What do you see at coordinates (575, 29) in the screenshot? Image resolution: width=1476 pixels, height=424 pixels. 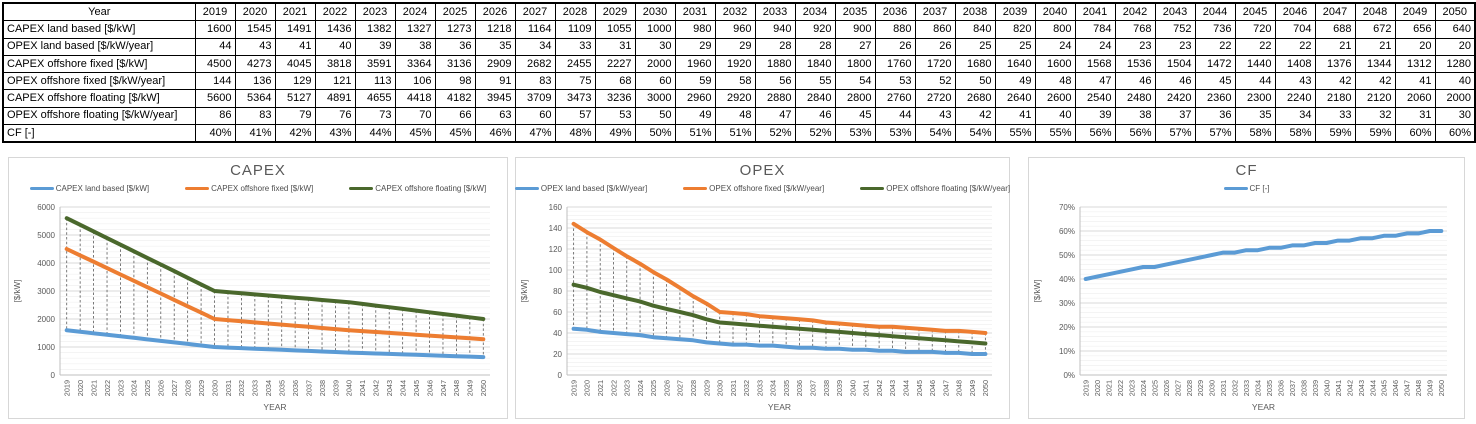 I see `value-cell: 1109` at bounding box center [575, 29].